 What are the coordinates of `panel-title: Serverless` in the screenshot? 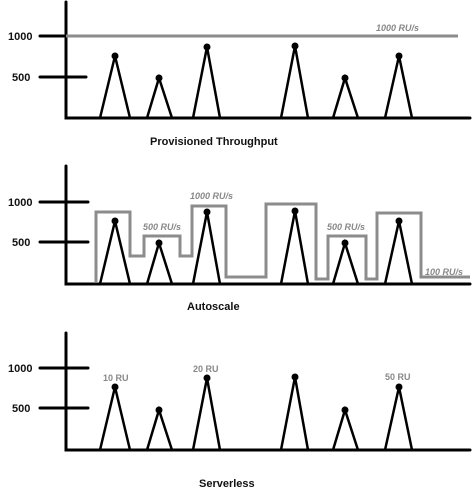 It's located at (227, 484).